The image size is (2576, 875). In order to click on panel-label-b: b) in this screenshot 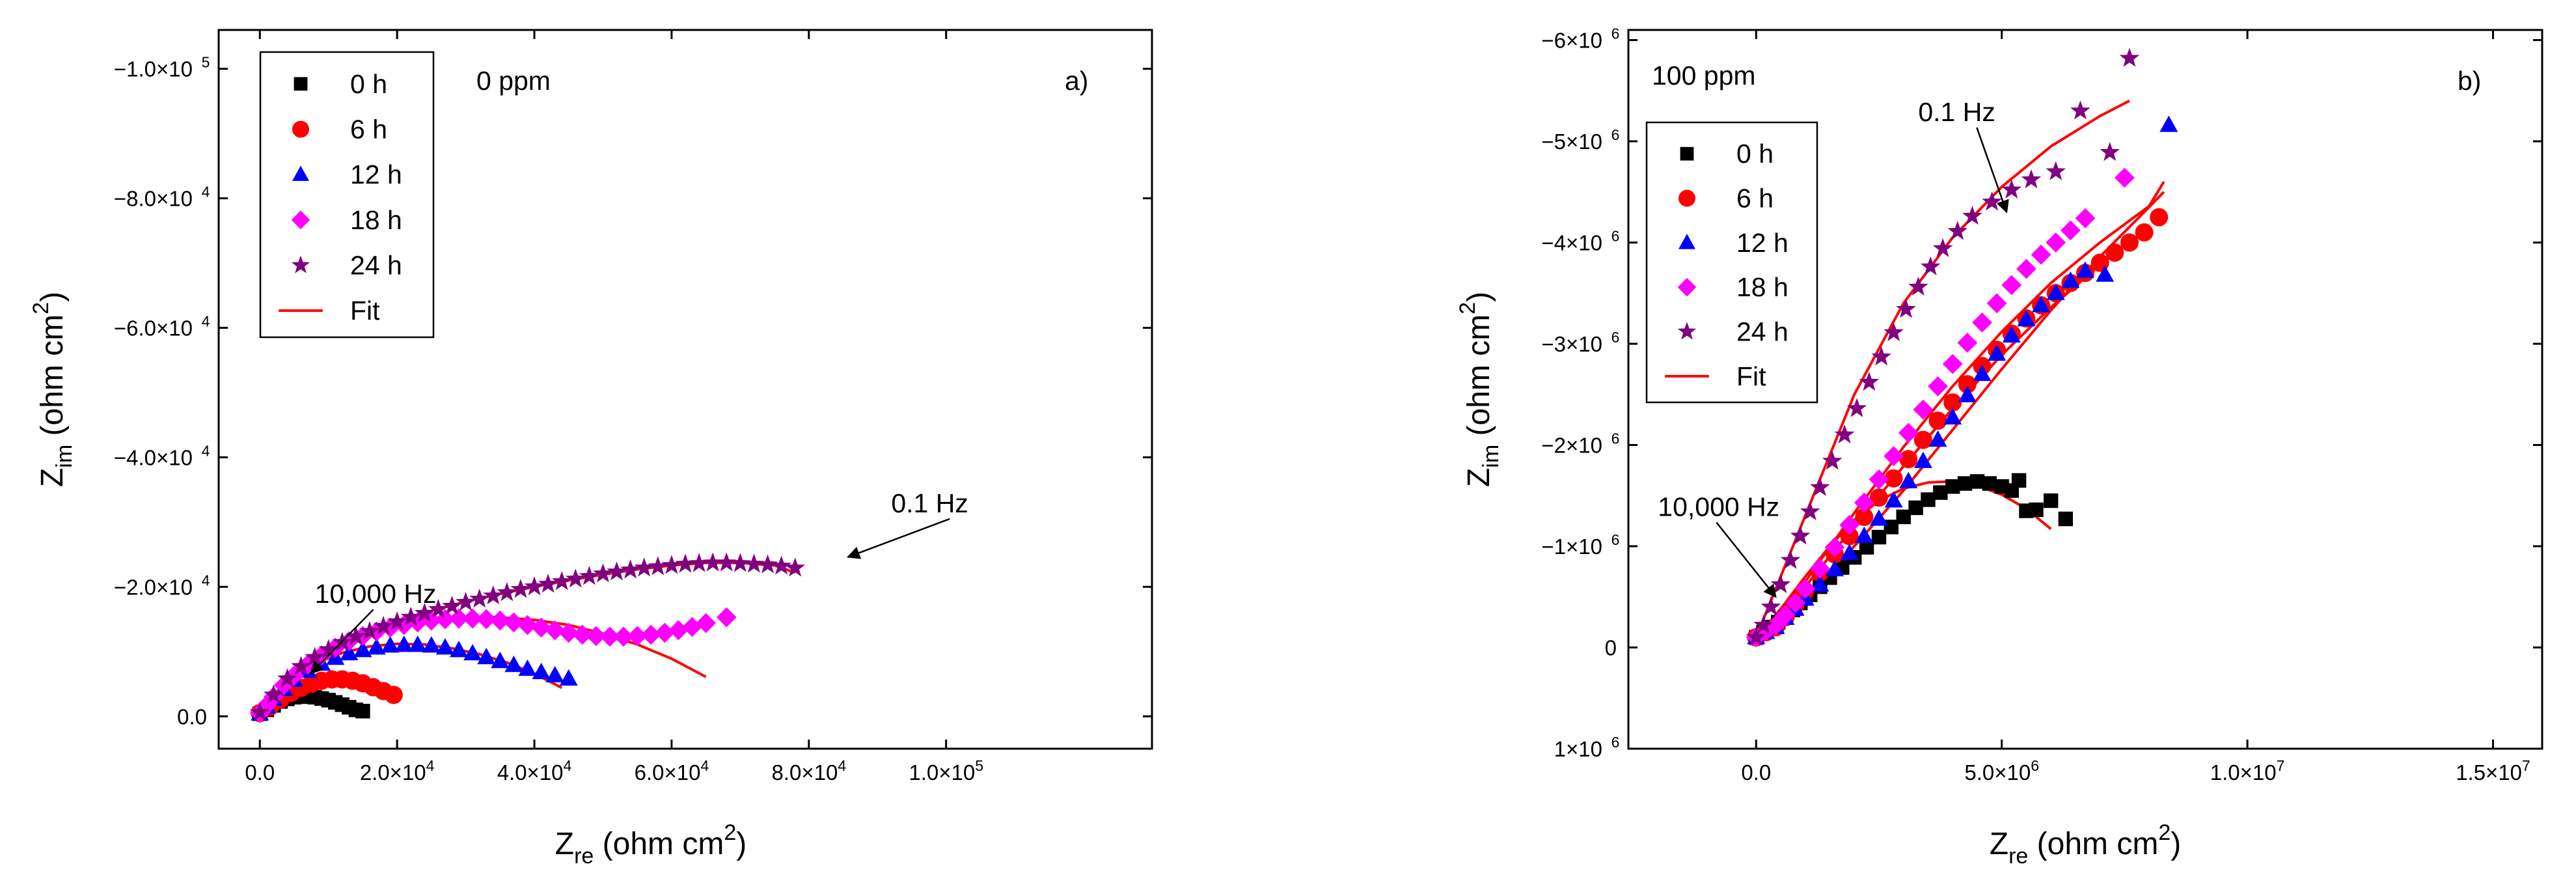, I will do `click(2470, 81)`.